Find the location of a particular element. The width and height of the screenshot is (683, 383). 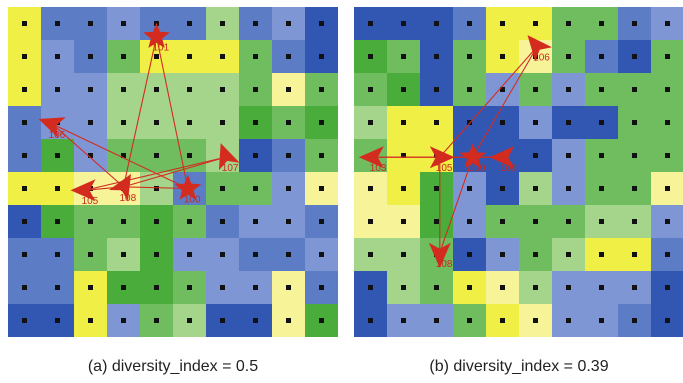

agent-label: 108 is located at coordinates (128, 198).